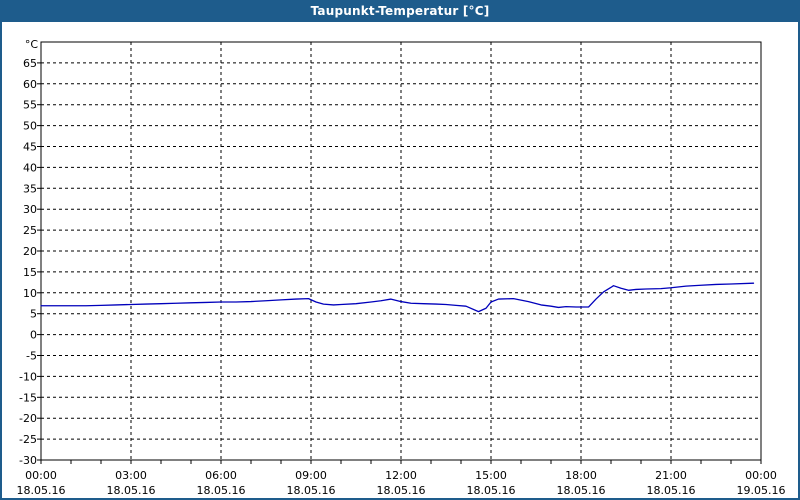 The image size is (800, 500). I want to click on svg-text: 06:00, so click(221, 475).